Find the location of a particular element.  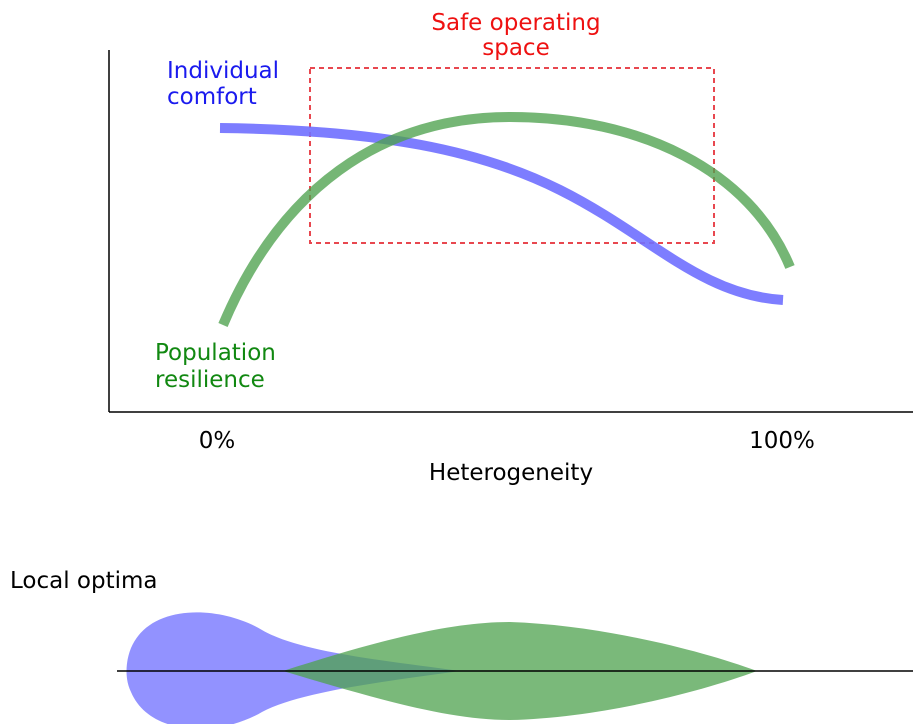

x-axis-title: Heterogeneity is located at coordinates (511, 473).